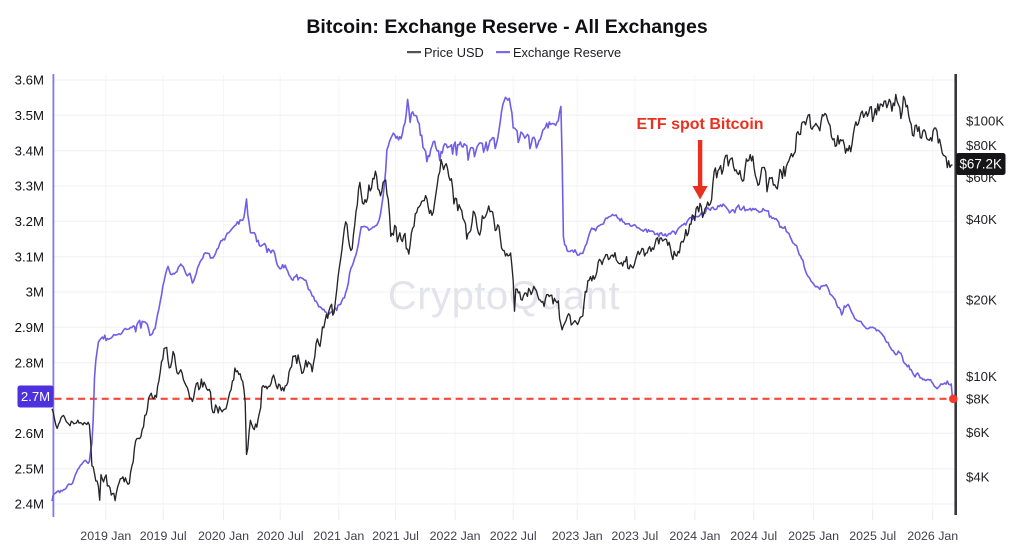  I want to click on svg-text: 2023 Jul, so click(634, 536).